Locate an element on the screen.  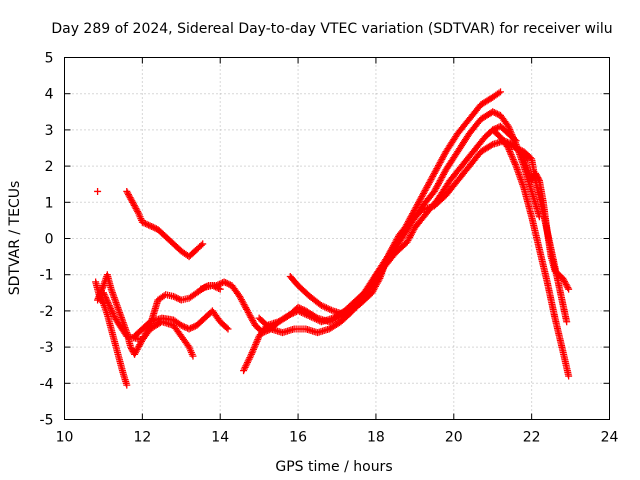
x-tick-label: 24 is located at coordinates (610, 438).